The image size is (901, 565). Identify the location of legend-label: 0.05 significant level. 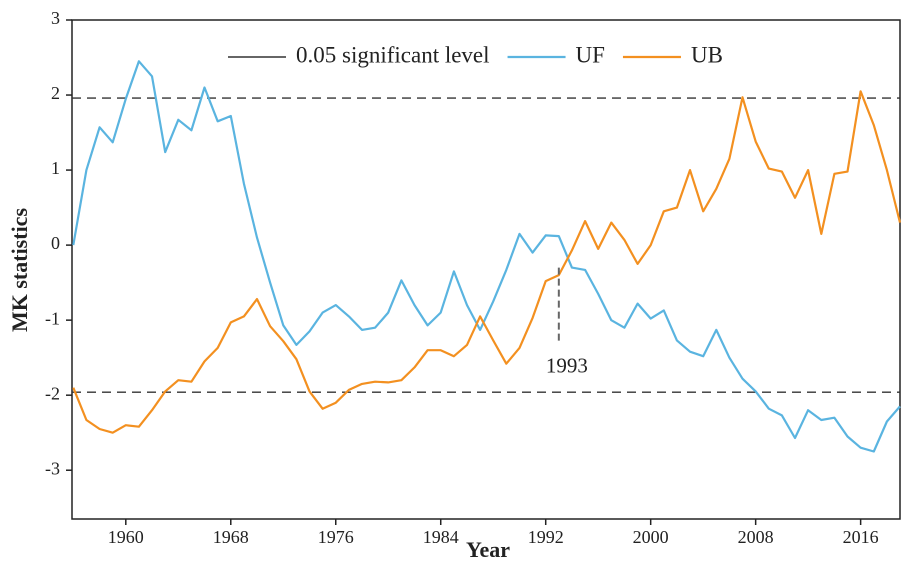
(393, 54).